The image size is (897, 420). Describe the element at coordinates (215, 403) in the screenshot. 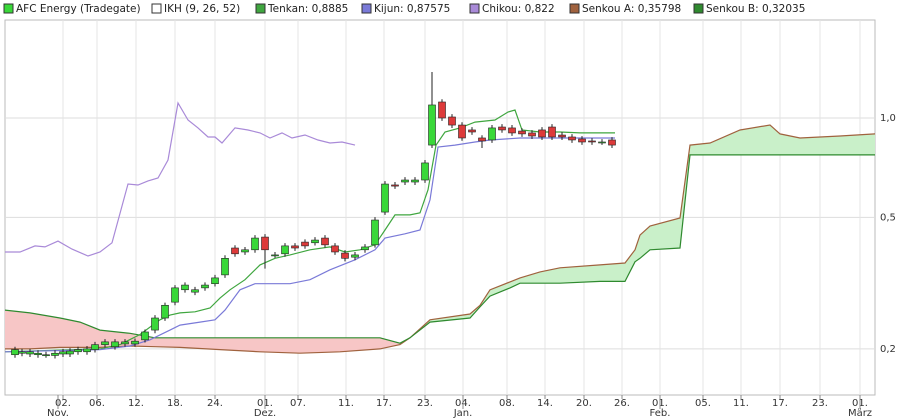

I see `x-tick-label: 24.` at that location.